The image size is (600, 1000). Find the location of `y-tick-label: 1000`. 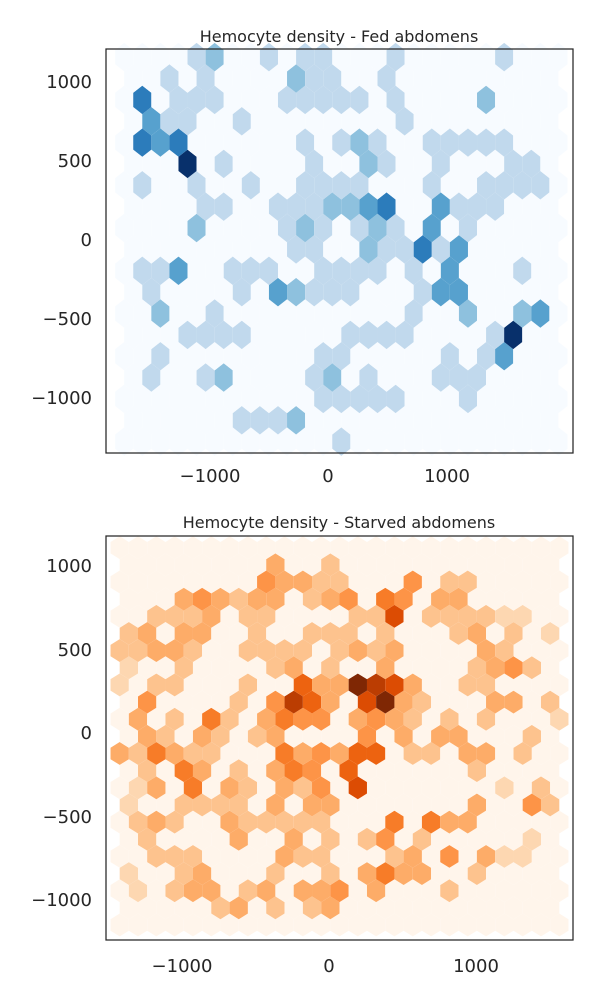

y-tick-label: 1000 is located at coordinates (69, 566).